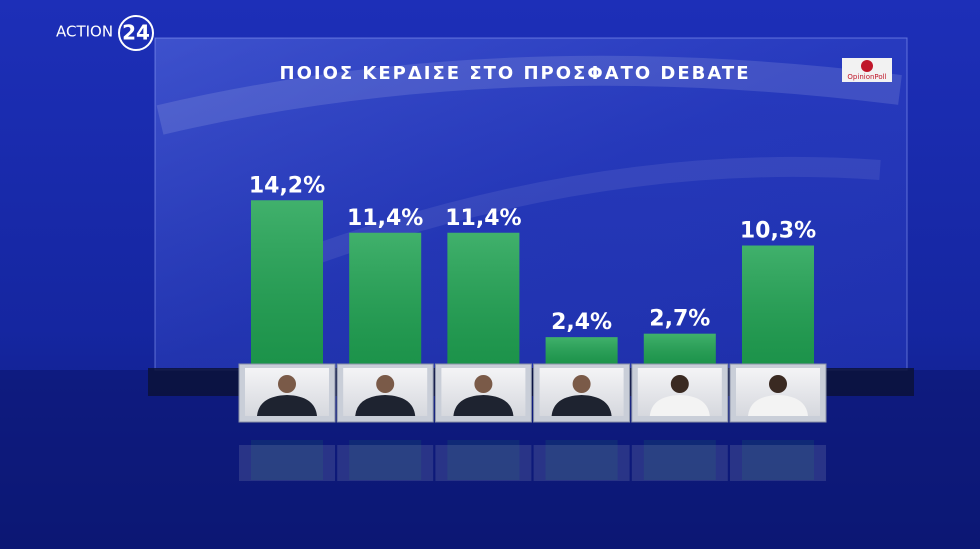 The width and height of the screenshot is (980, 549). I want to click on source-icon, so click(867, 66).